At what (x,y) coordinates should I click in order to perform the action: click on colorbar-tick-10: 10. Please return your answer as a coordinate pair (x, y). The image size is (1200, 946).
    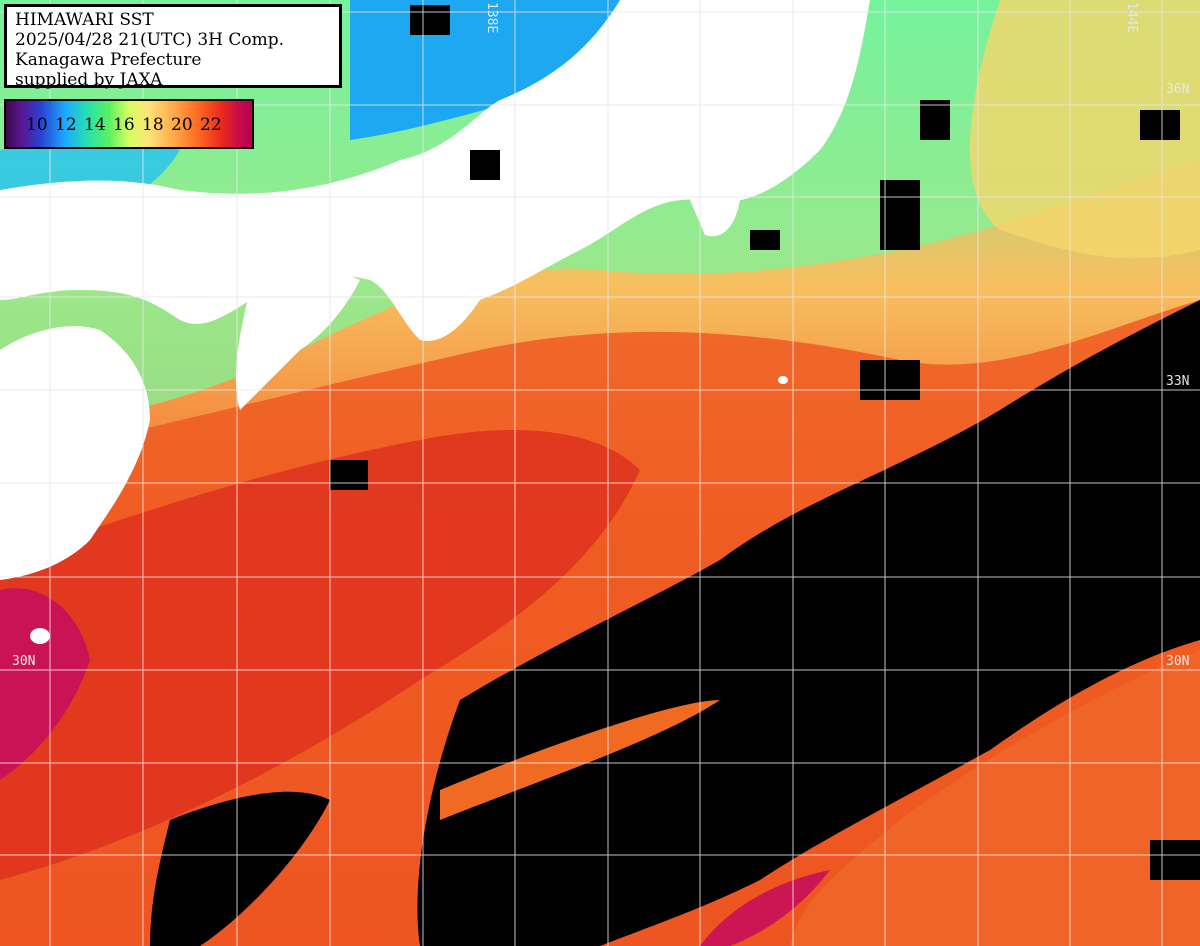
    Looking at the image, I should click on (37, 125).